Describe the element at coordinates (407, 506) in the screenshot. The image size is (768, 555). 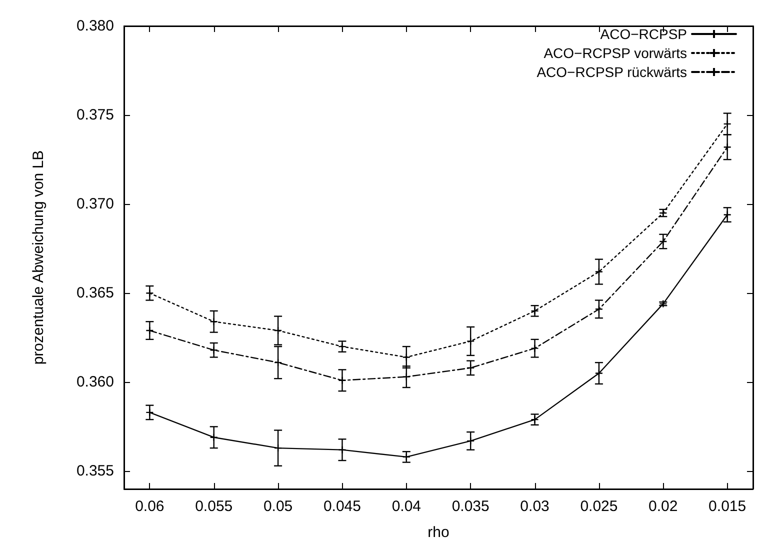
I see `x-tick-label: 0.04` at that location.